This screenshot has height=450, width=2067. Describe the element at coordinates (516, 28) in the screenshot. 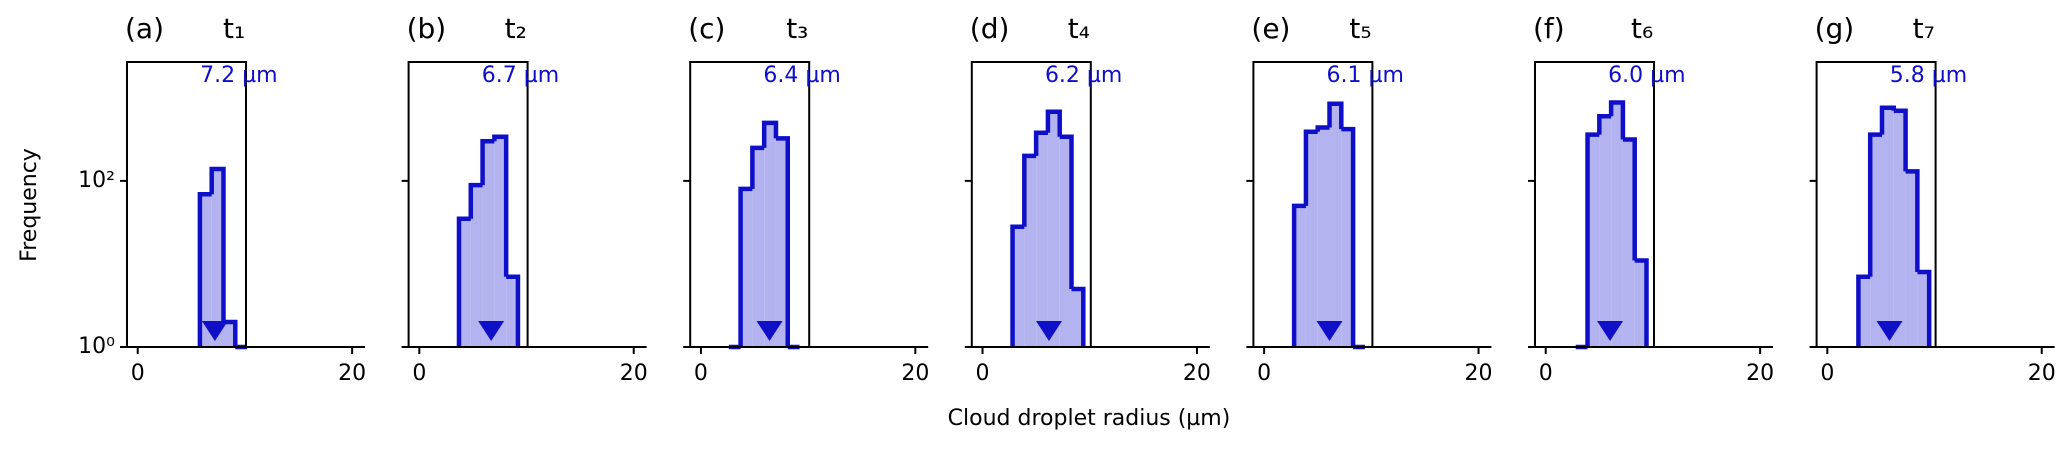

I see `panel-title: t₂` at that location.